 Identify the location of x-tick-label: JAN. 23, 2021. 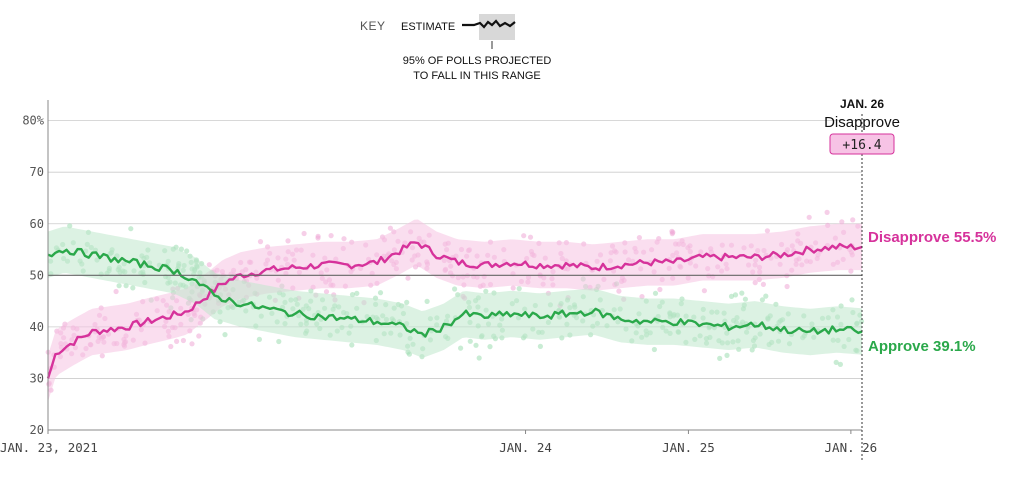
(49, 447).